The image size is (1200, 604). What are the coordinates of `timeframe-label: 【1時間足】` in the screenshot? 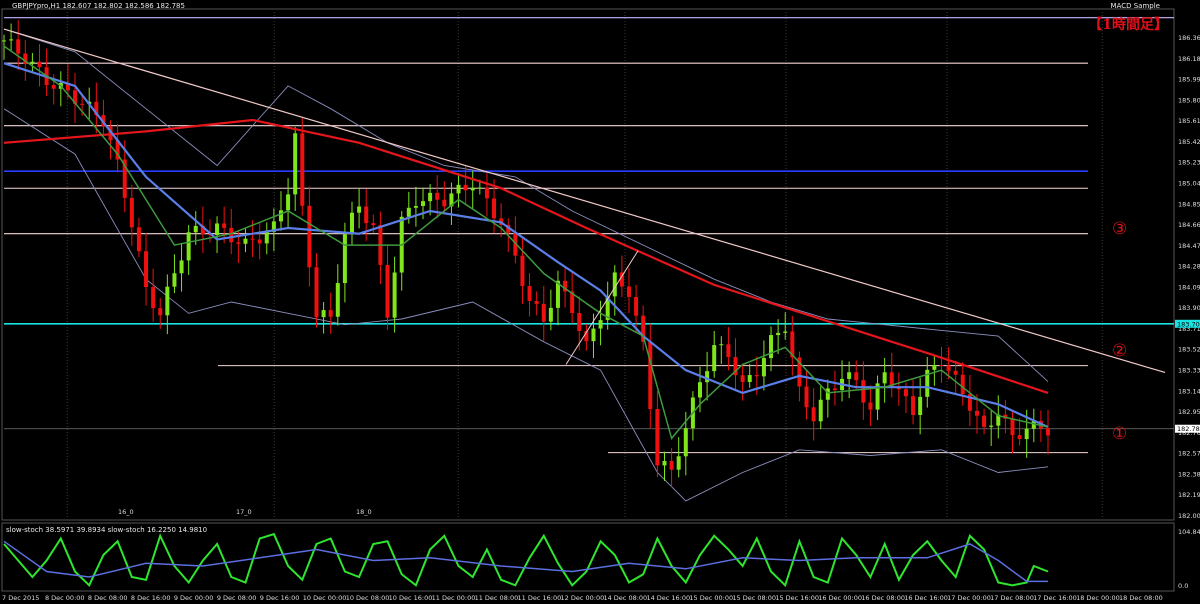 It's located at (1128, 25).